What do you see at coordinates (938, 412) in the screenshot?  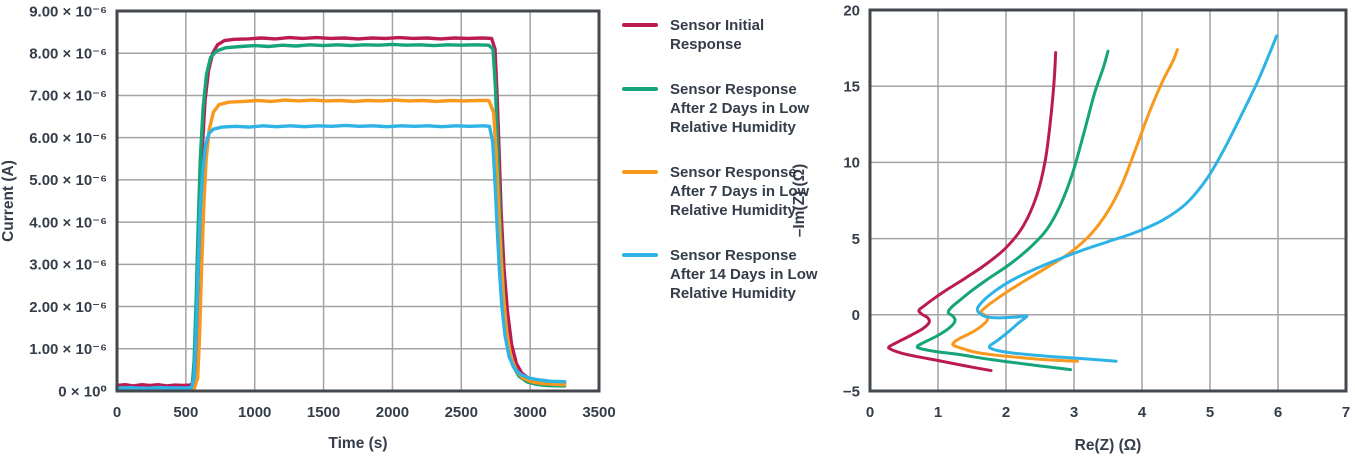 I see `x-tick-label: 1` at bounding box center [938, 412].